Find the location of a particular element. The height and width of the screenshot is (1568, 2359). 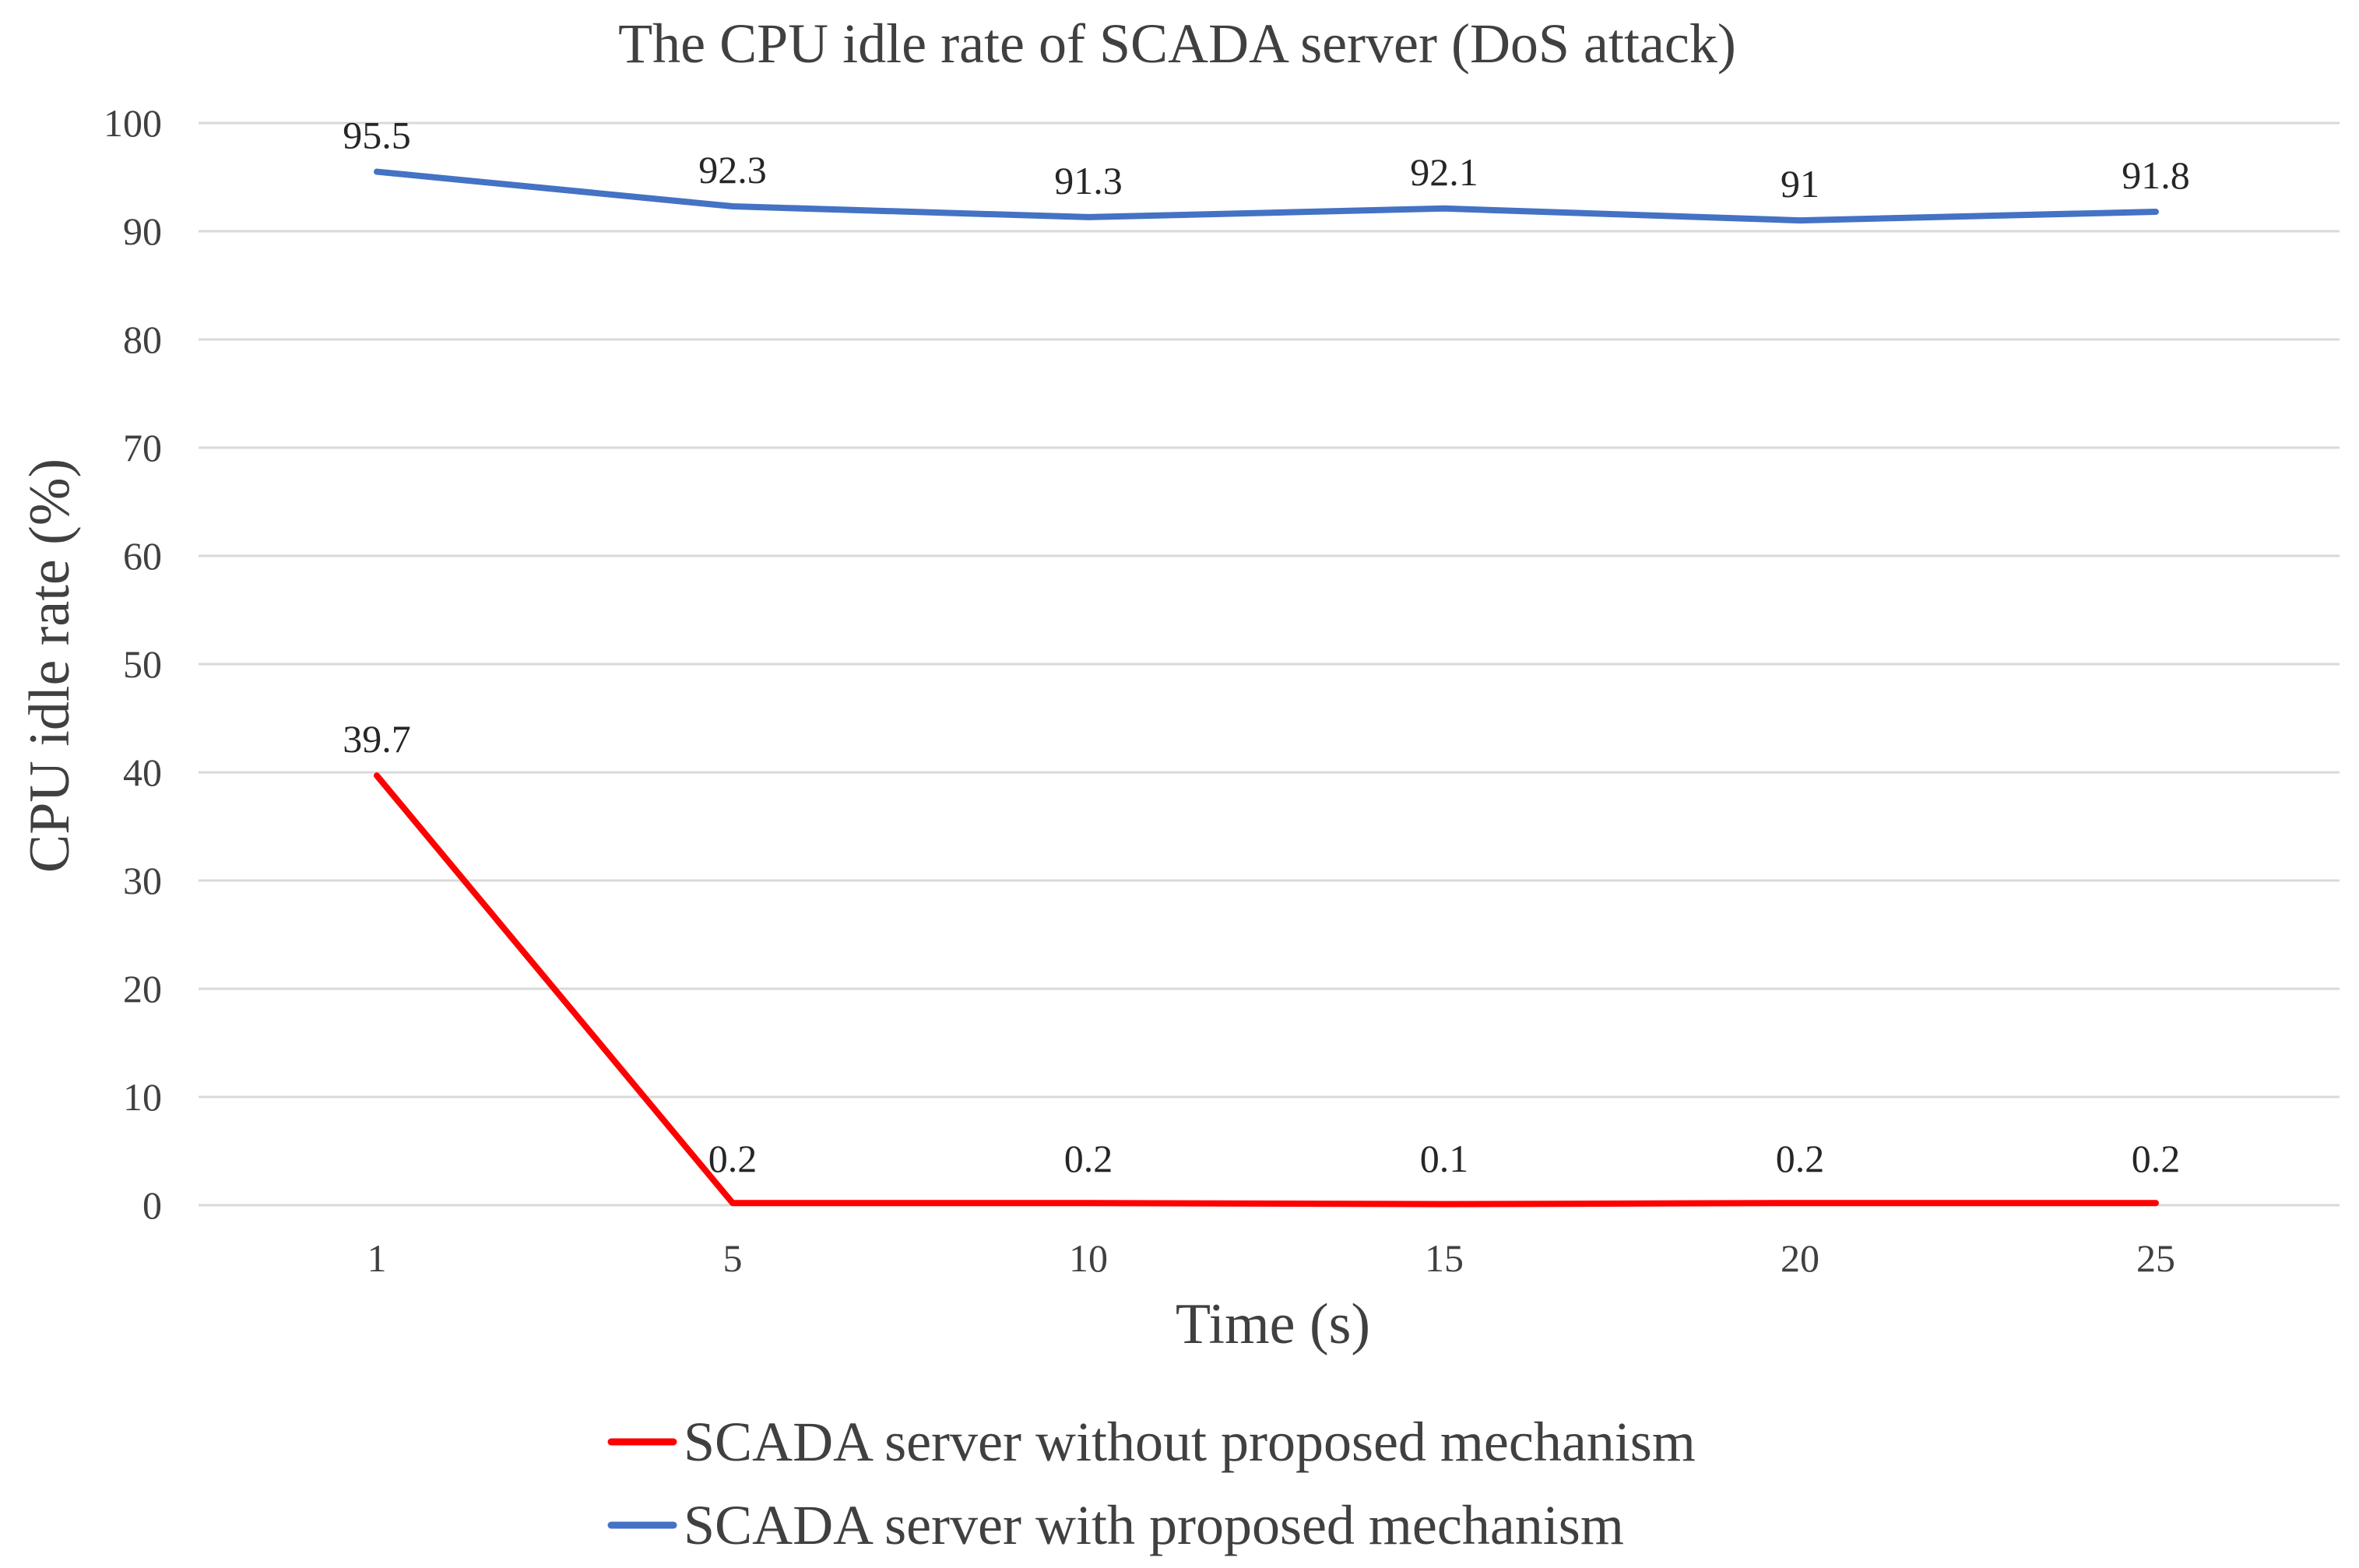

y-tick-label: 100 is located at coordinates (133, 123).